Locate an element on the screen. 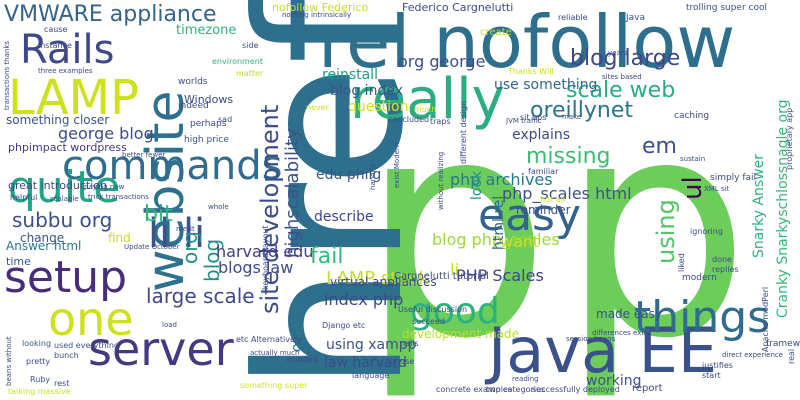  word: phpimpact wordpress is located at coordinates (67, 147).